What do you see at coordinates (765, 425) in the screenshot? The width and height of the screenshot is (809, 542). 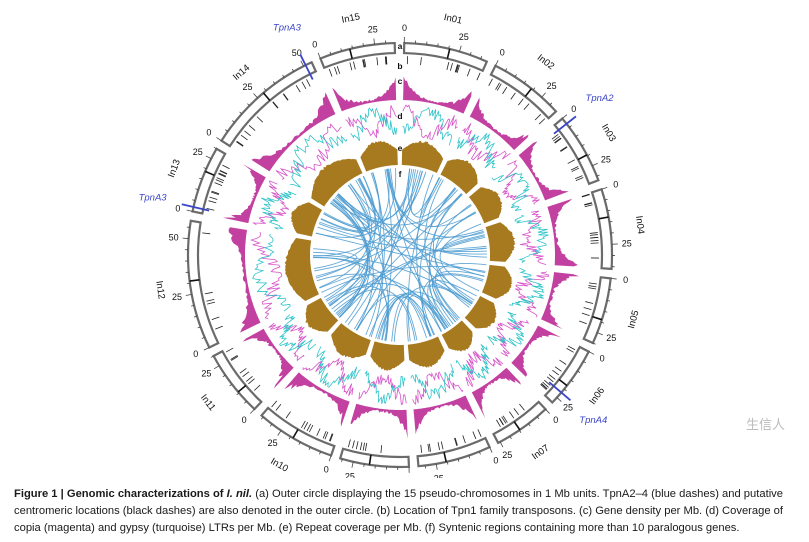 I see `watermark-text: 生信人` at bounding box center [765, 425].